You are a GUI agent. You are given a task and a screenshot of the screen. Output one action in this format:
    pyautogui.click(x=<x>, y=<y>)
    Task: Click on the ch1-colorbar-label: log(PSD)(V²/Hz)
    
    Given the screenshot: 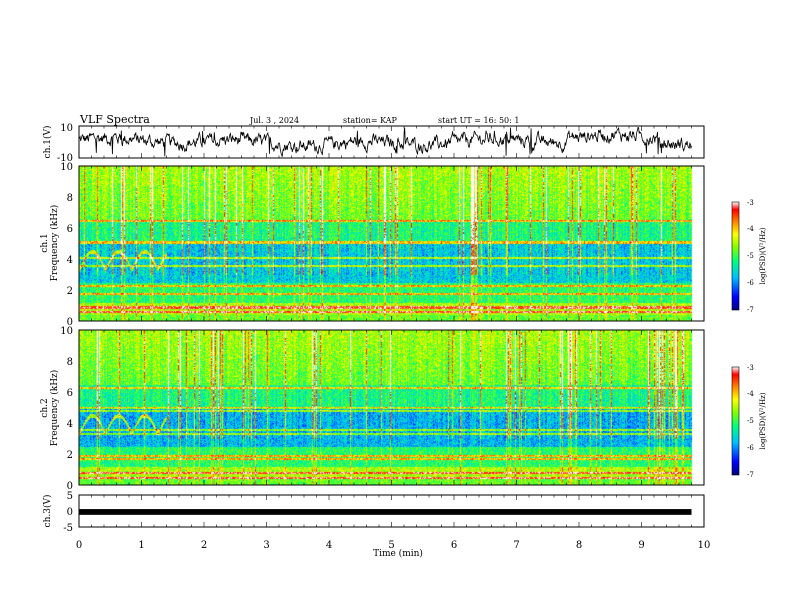 What is the action you would take?
    pyautogui.click(x=763, y=255)
    